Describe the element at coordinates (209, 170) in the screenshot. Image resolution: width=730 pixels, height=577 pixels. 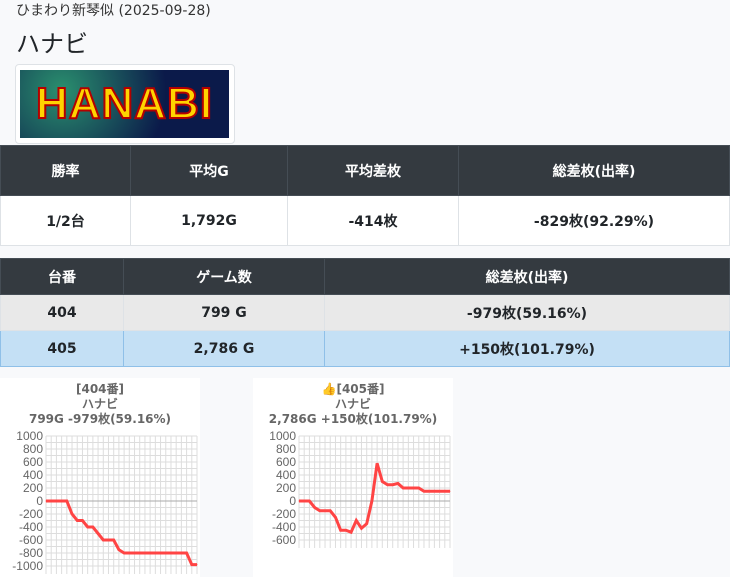
I see `col-header: 平均G` at that location.